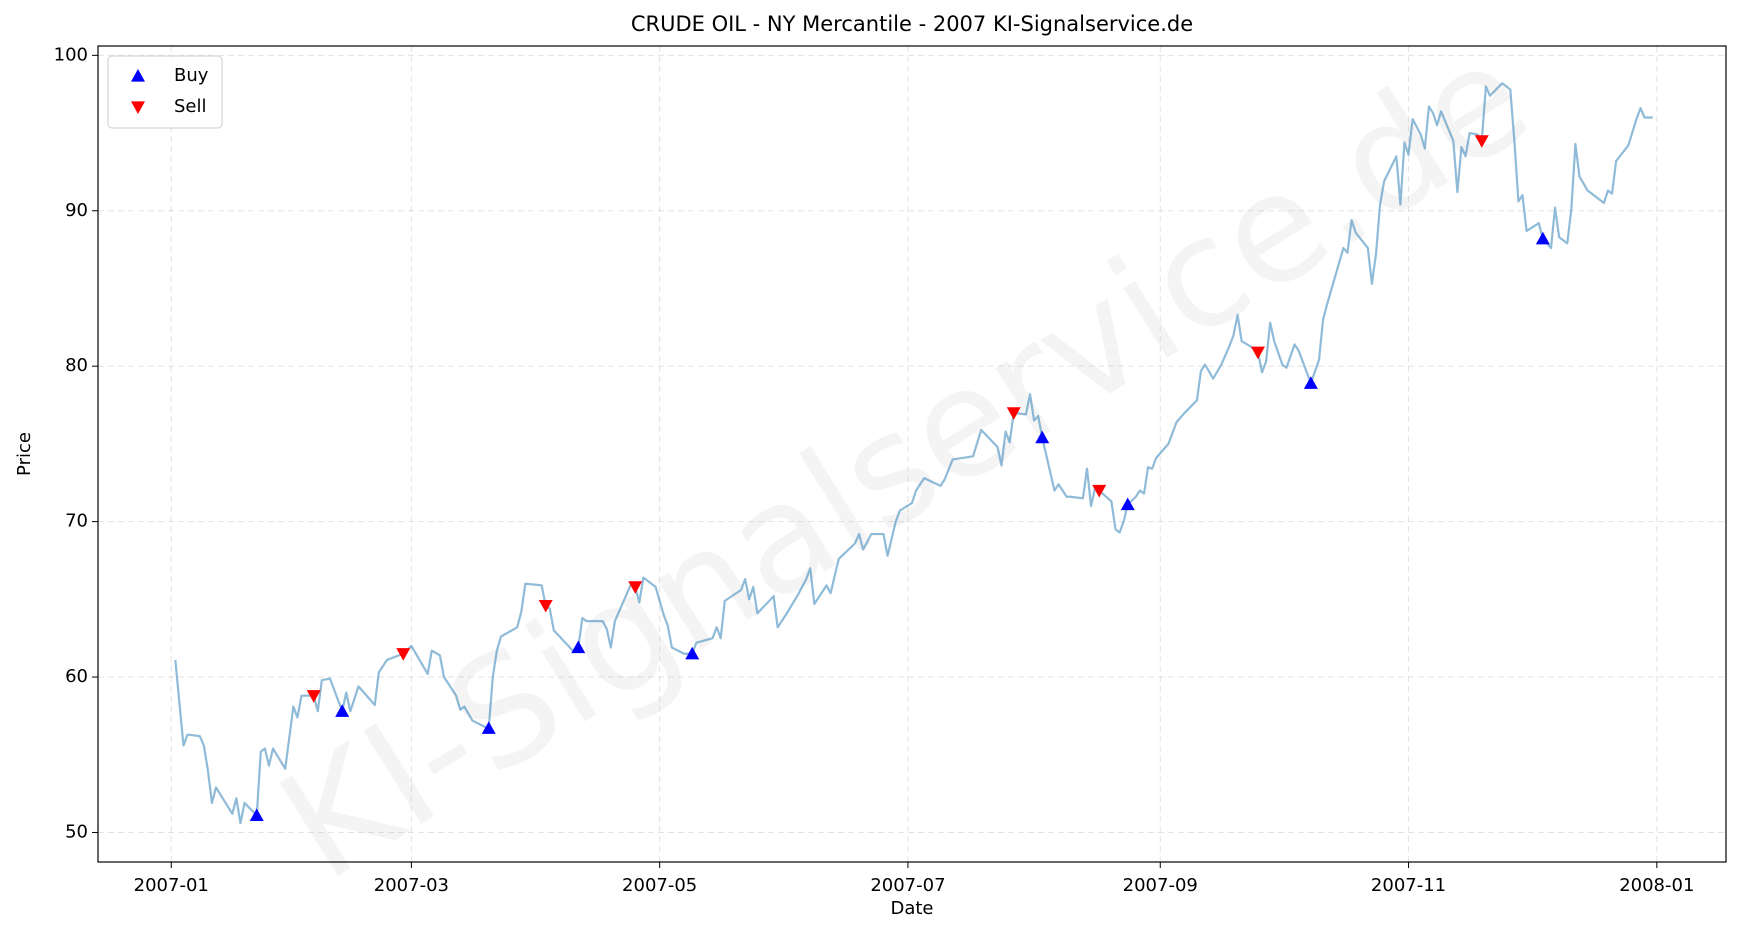  I want to click on y-tick-label: 50, so click(76, 831).